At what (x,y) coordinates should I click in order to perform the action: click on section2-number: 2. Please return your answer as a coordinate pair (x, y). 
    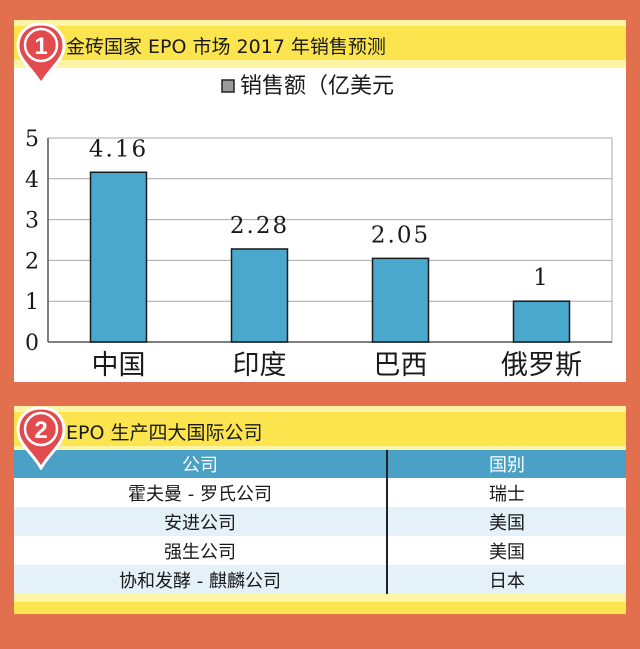
    Looking at the image, I should click on (40, 430).